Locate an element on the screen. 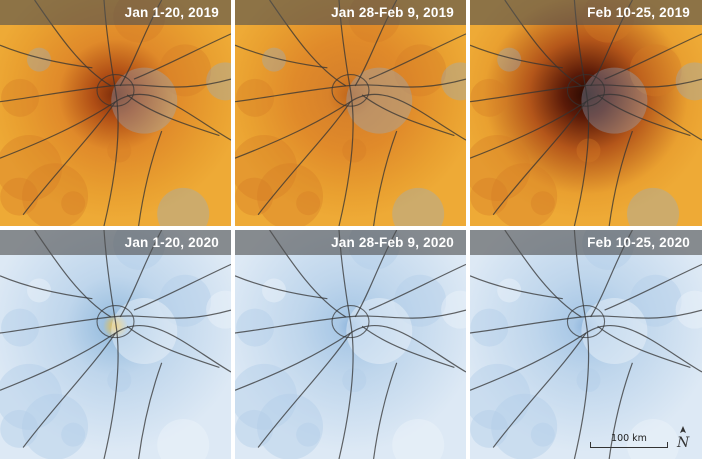 This screenshot has height=459, width=702. scale-bar: 100 km is located at coordinates (629, 441).